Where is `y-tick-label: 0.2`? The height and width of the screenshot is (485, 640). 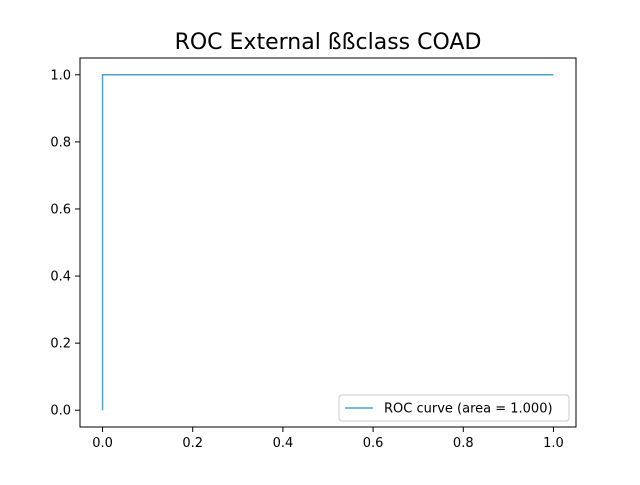 y-tick-label: 0.2 is located at coordinates (60, 344).